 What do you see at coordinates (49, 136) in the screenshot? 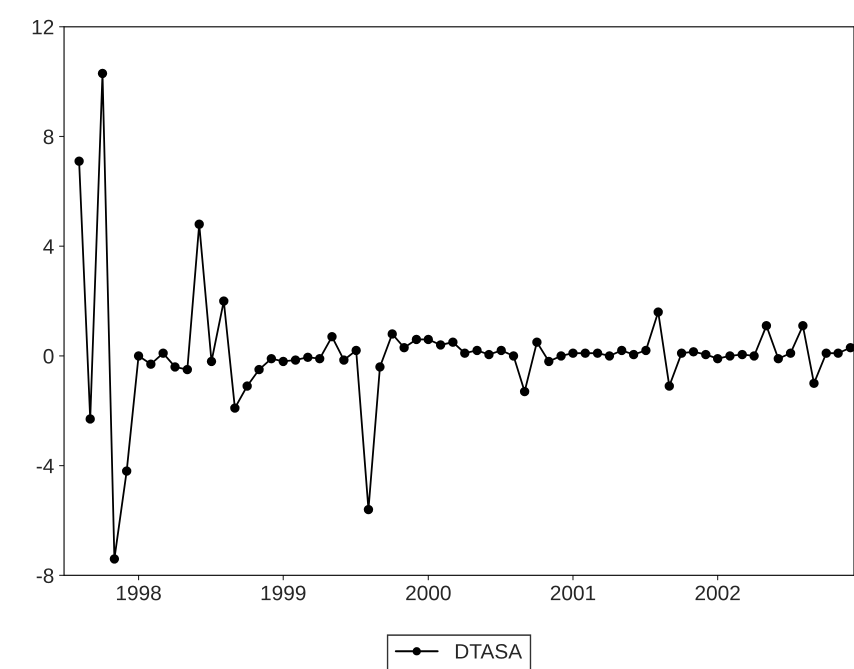
I see `y-tick-label: 8` at bounding box center [49, 136].